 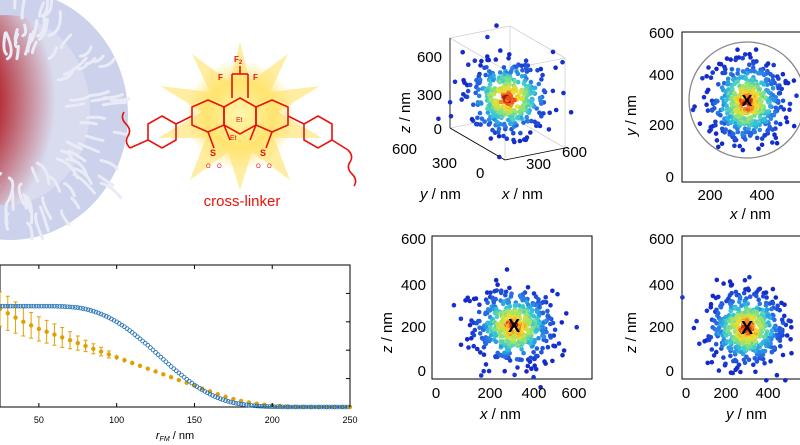 I want to click on atom-et-lower: Et, so click(x=233, y=138).